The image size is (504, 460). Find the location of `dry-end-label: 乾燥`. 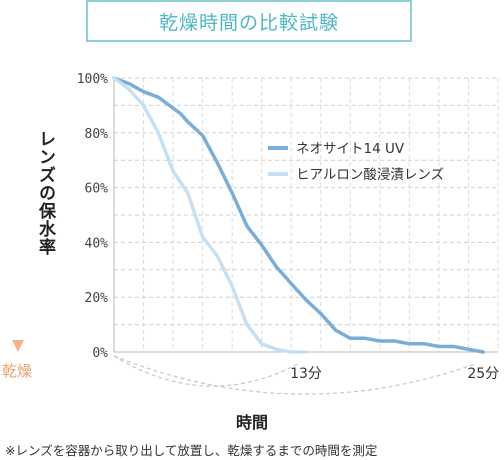

dry-end-label: 乾燥 is located at coordinates (17, 371).